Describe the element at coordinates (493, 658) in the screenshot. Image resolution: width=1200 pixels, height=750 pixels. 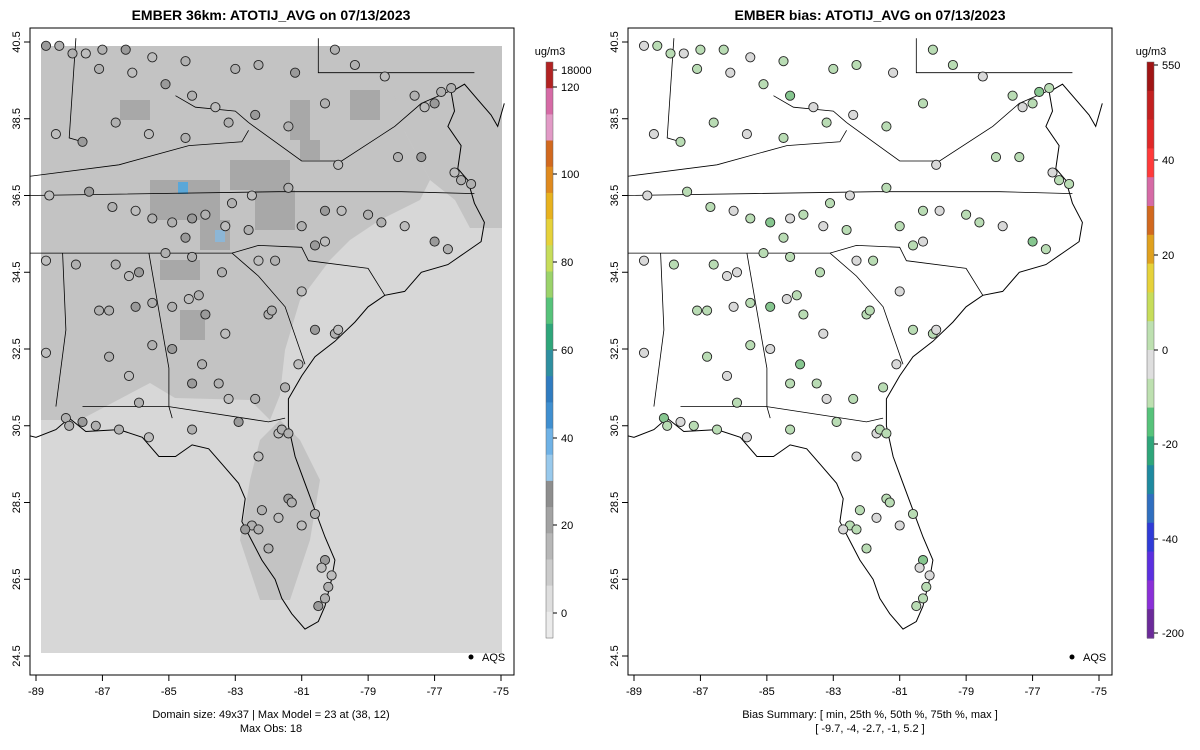
I see `legend-label: AQS` at that location.